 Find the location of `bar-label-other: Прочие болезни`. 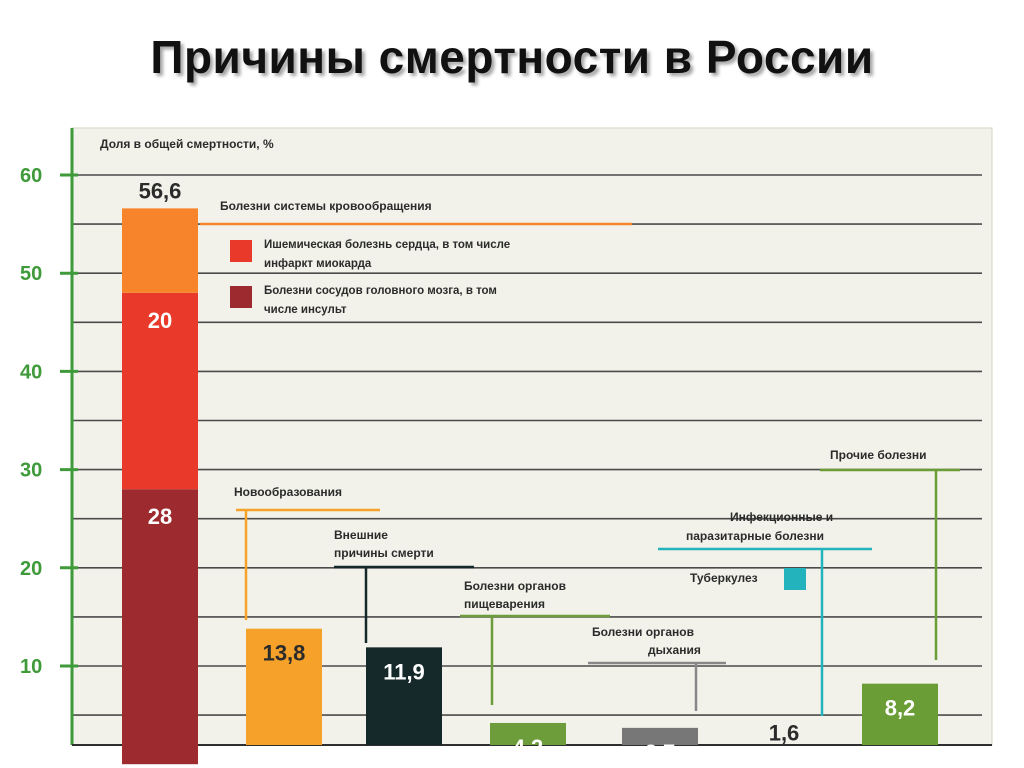

bar-label-other: Прочие болезни is located at coordinates (878, 455).